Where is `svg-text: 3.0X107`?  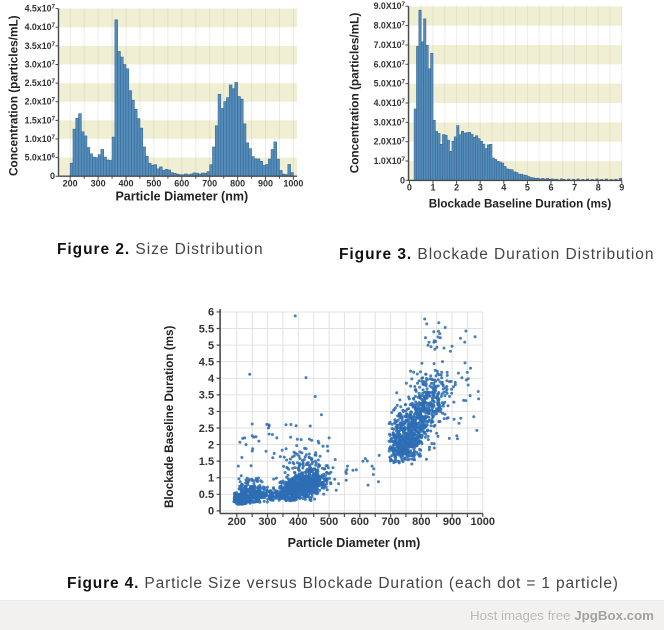
svg-text: 3.0X107 is located at coordinates (390, 122).